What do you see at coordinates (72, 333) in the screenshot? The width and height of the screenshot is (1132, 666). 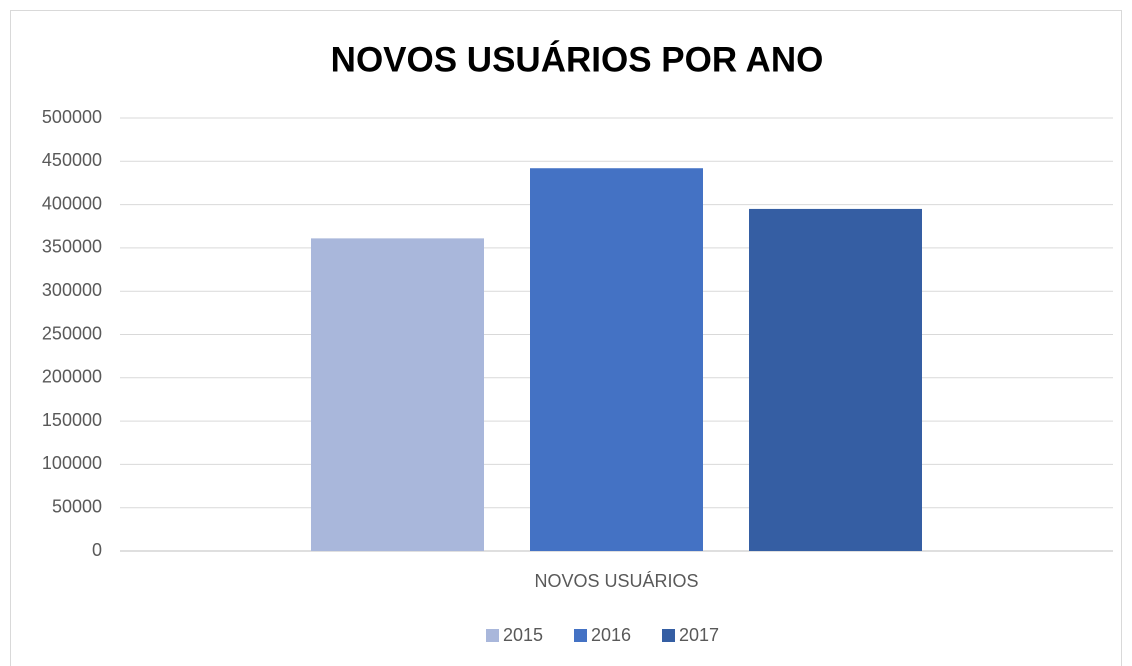 I see `y-tick-label: 250000` at bounding box center [72, 333].